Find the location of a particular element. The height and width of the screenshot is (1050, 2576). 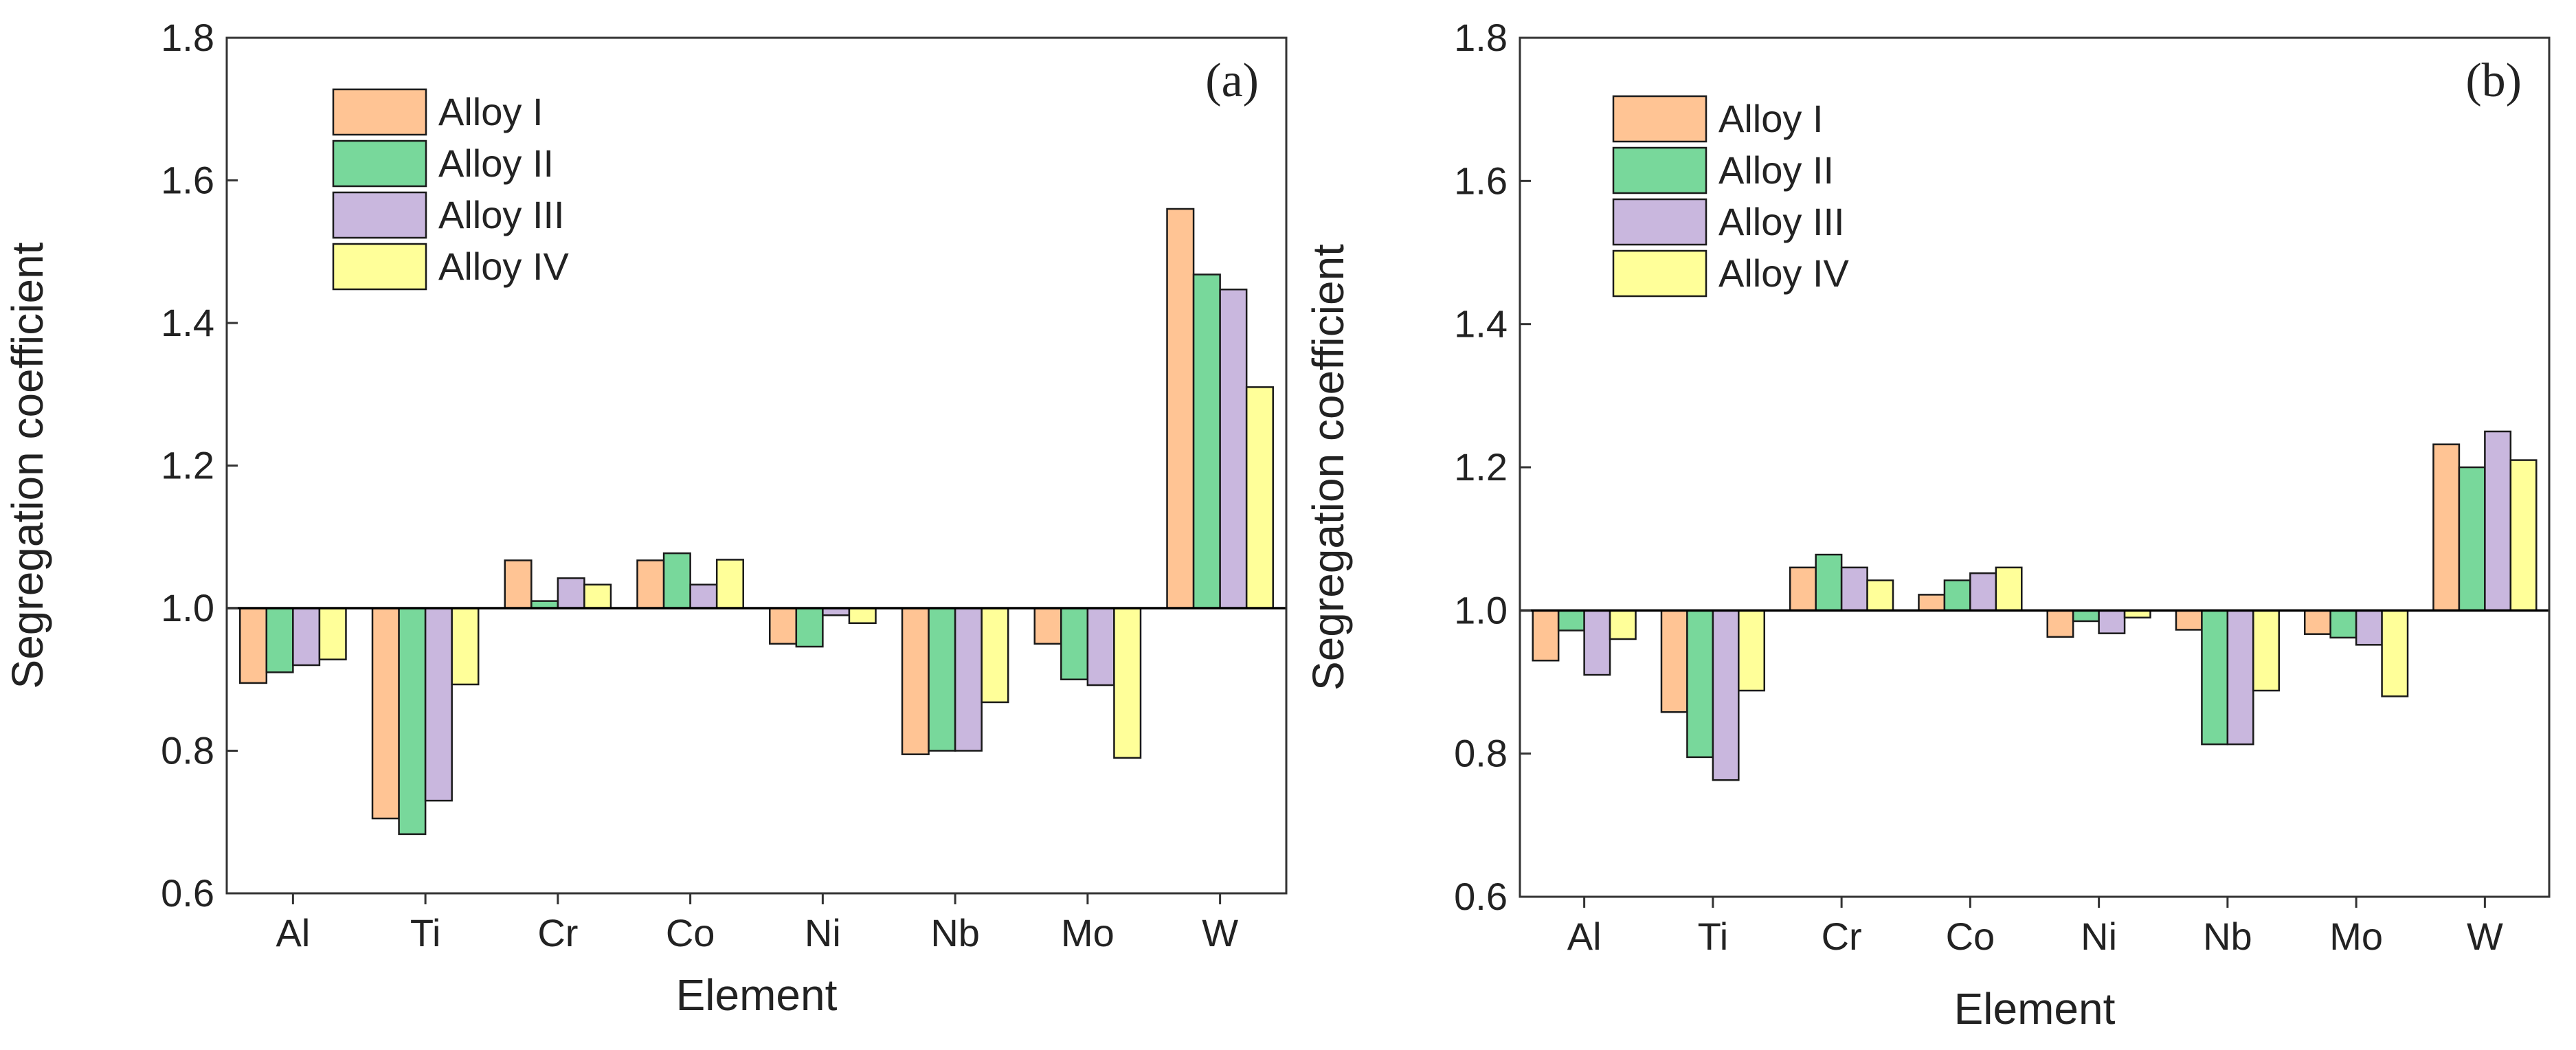

bar-alloy-iv-nb is located at coordinates (2266, 651).